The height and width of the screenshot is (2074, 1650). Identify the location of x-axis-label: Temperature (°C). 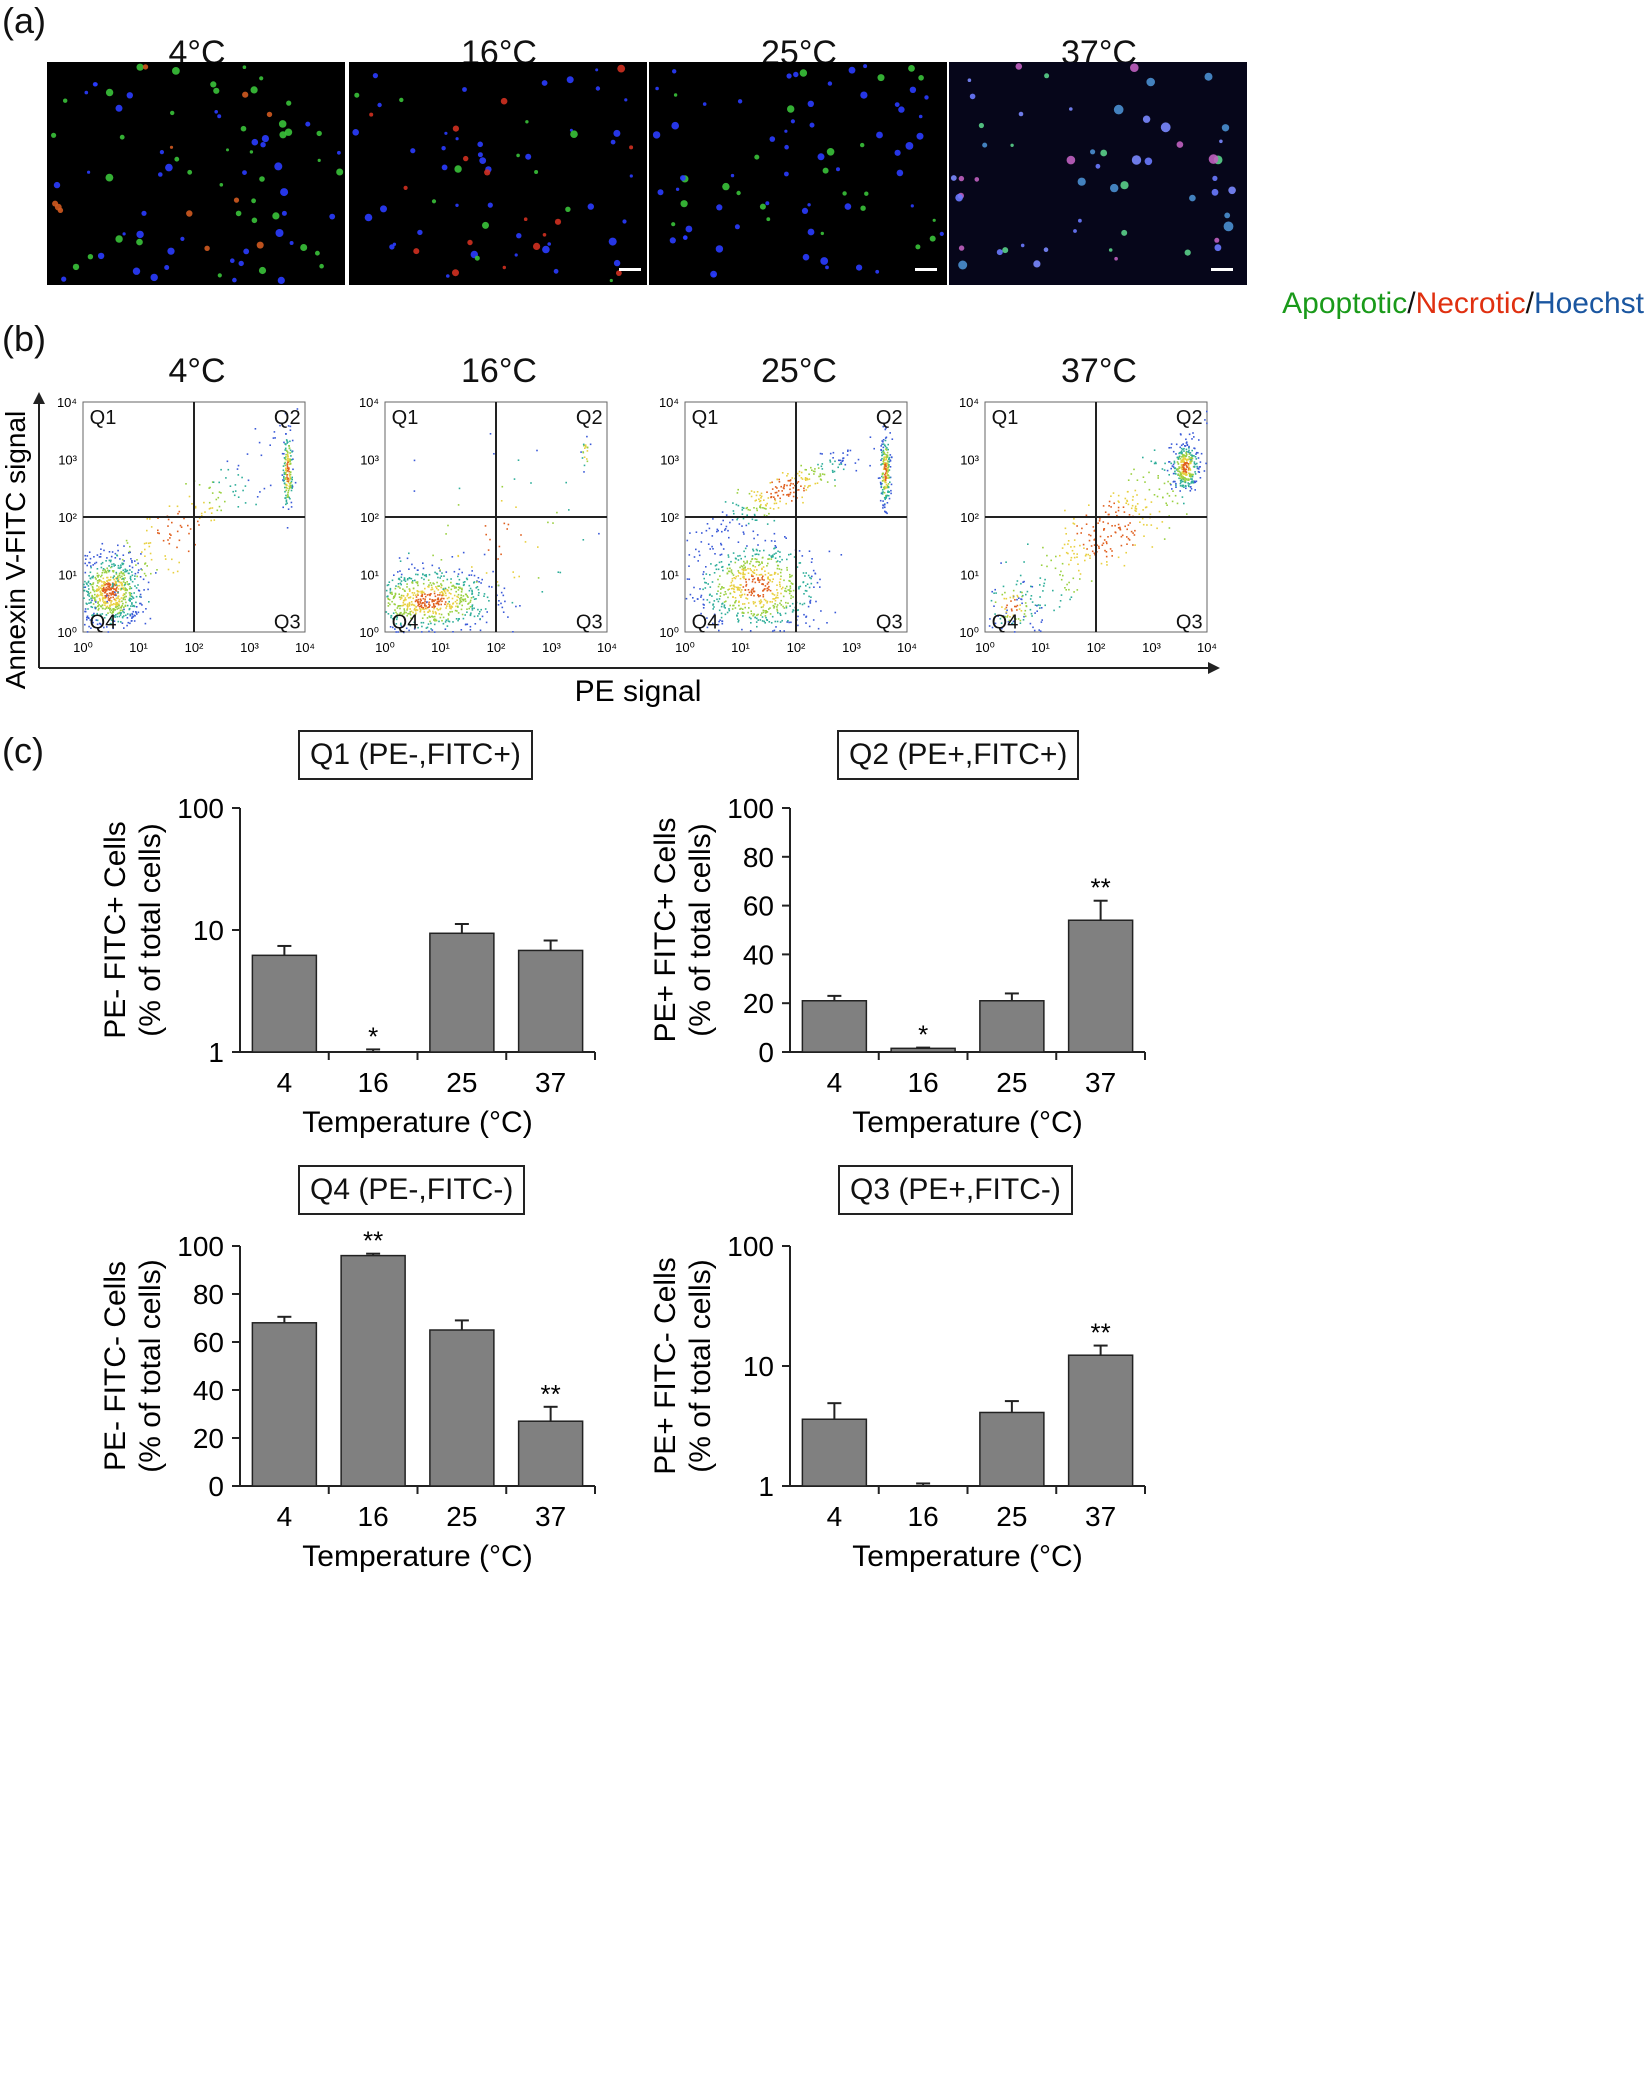
(967, 1122).